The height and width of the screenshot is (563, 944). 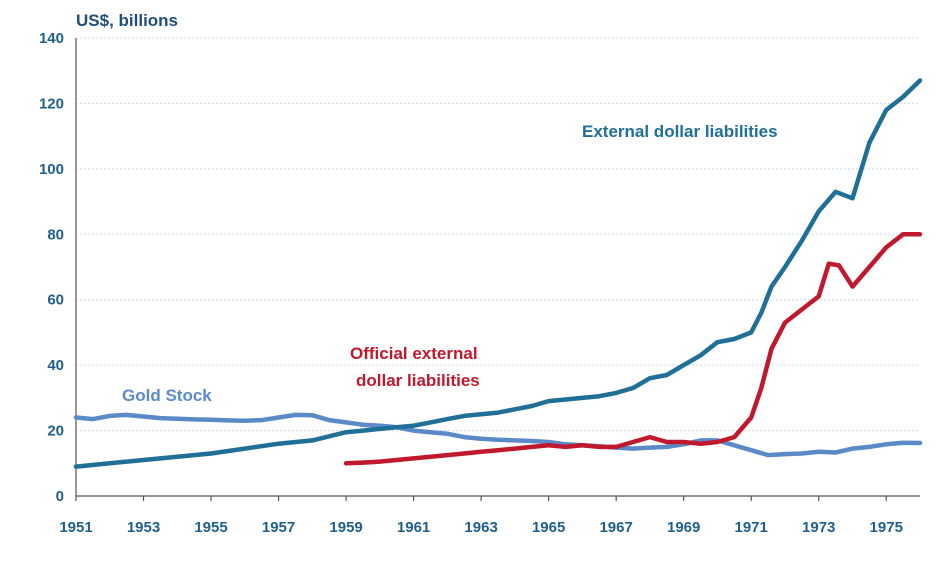 What do you see at coordinates (278, 527) in the screenshot?
I see `x-tick-label: 1957` at bounding box center [278, 527].